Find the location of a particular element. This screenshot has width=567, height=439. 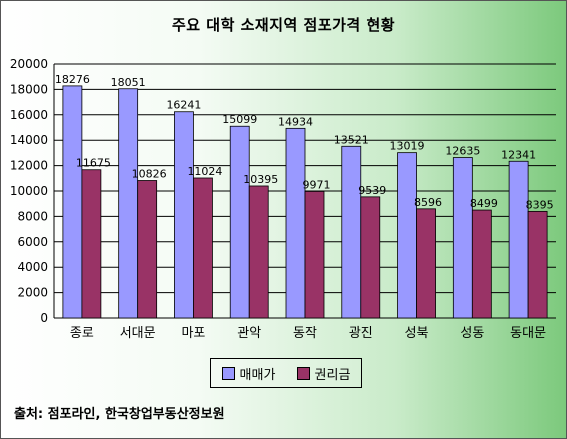

legend-swatch-sale is located at coordinates (228, 373).